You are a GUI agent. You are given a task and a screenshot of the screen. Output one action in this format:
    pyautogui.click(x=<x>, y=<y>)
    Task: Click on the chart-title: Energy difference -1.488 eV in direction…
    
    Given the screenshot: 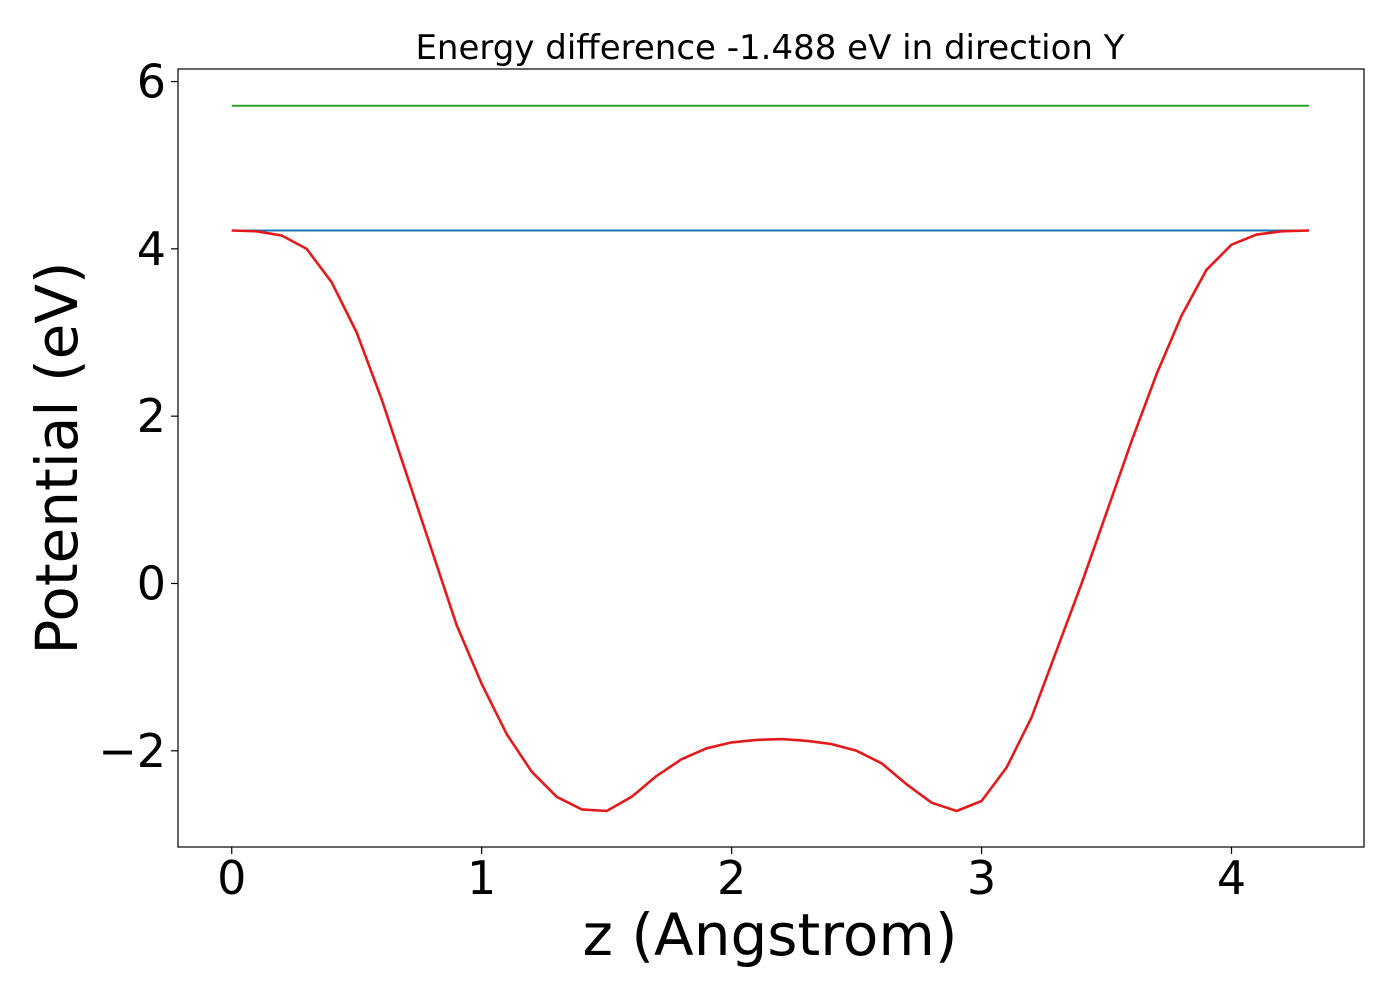 What is the action you would take?
    pyautogui.click(x=769, y=48)
    